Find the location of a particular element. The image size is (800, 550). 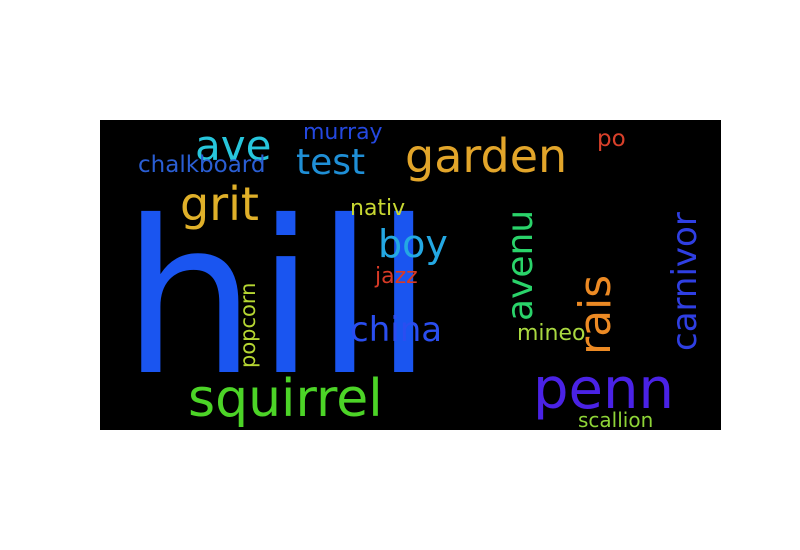

word-penn: penn is located at coordinates (603, 389).